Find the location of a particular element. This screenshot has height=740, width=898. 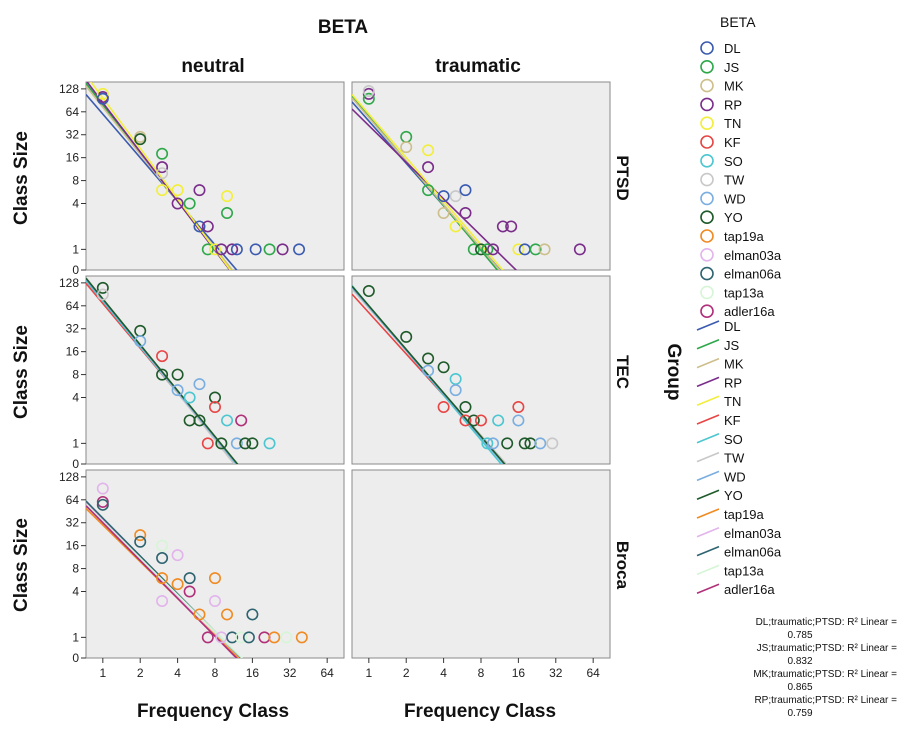

legend-marker-item-DL: DL is located at coordinates (720, 48).